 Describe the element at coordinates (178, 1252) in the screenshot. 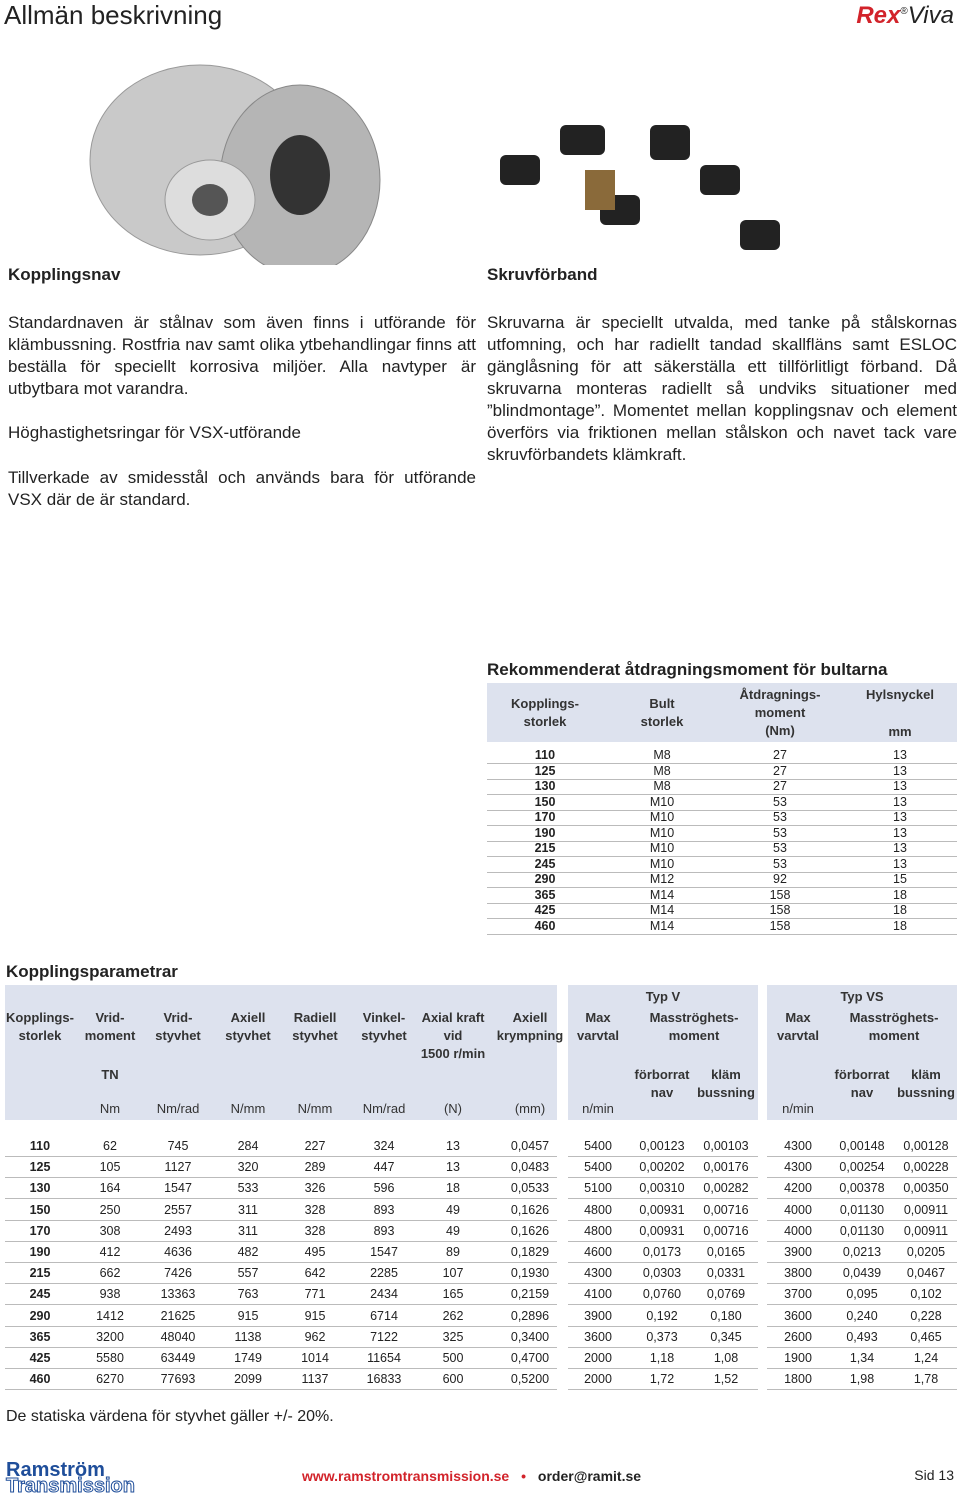

I see `table-cell: 4636` at that location.